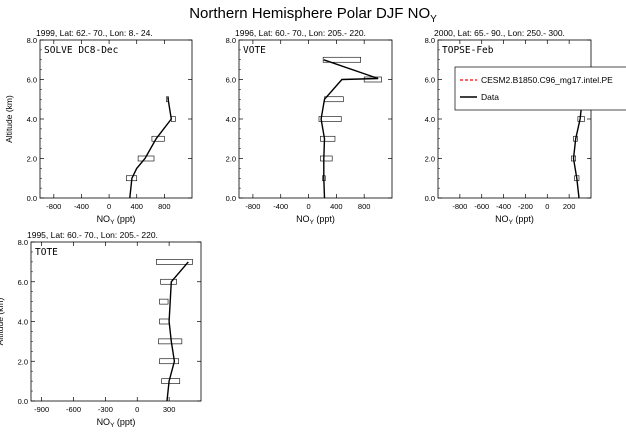 This screenshot has width=626, height=441. What do you see at coordinates (490, 97) in the screenshot?
I see `legend-data-label: Data` at bounding box center [490, 97].